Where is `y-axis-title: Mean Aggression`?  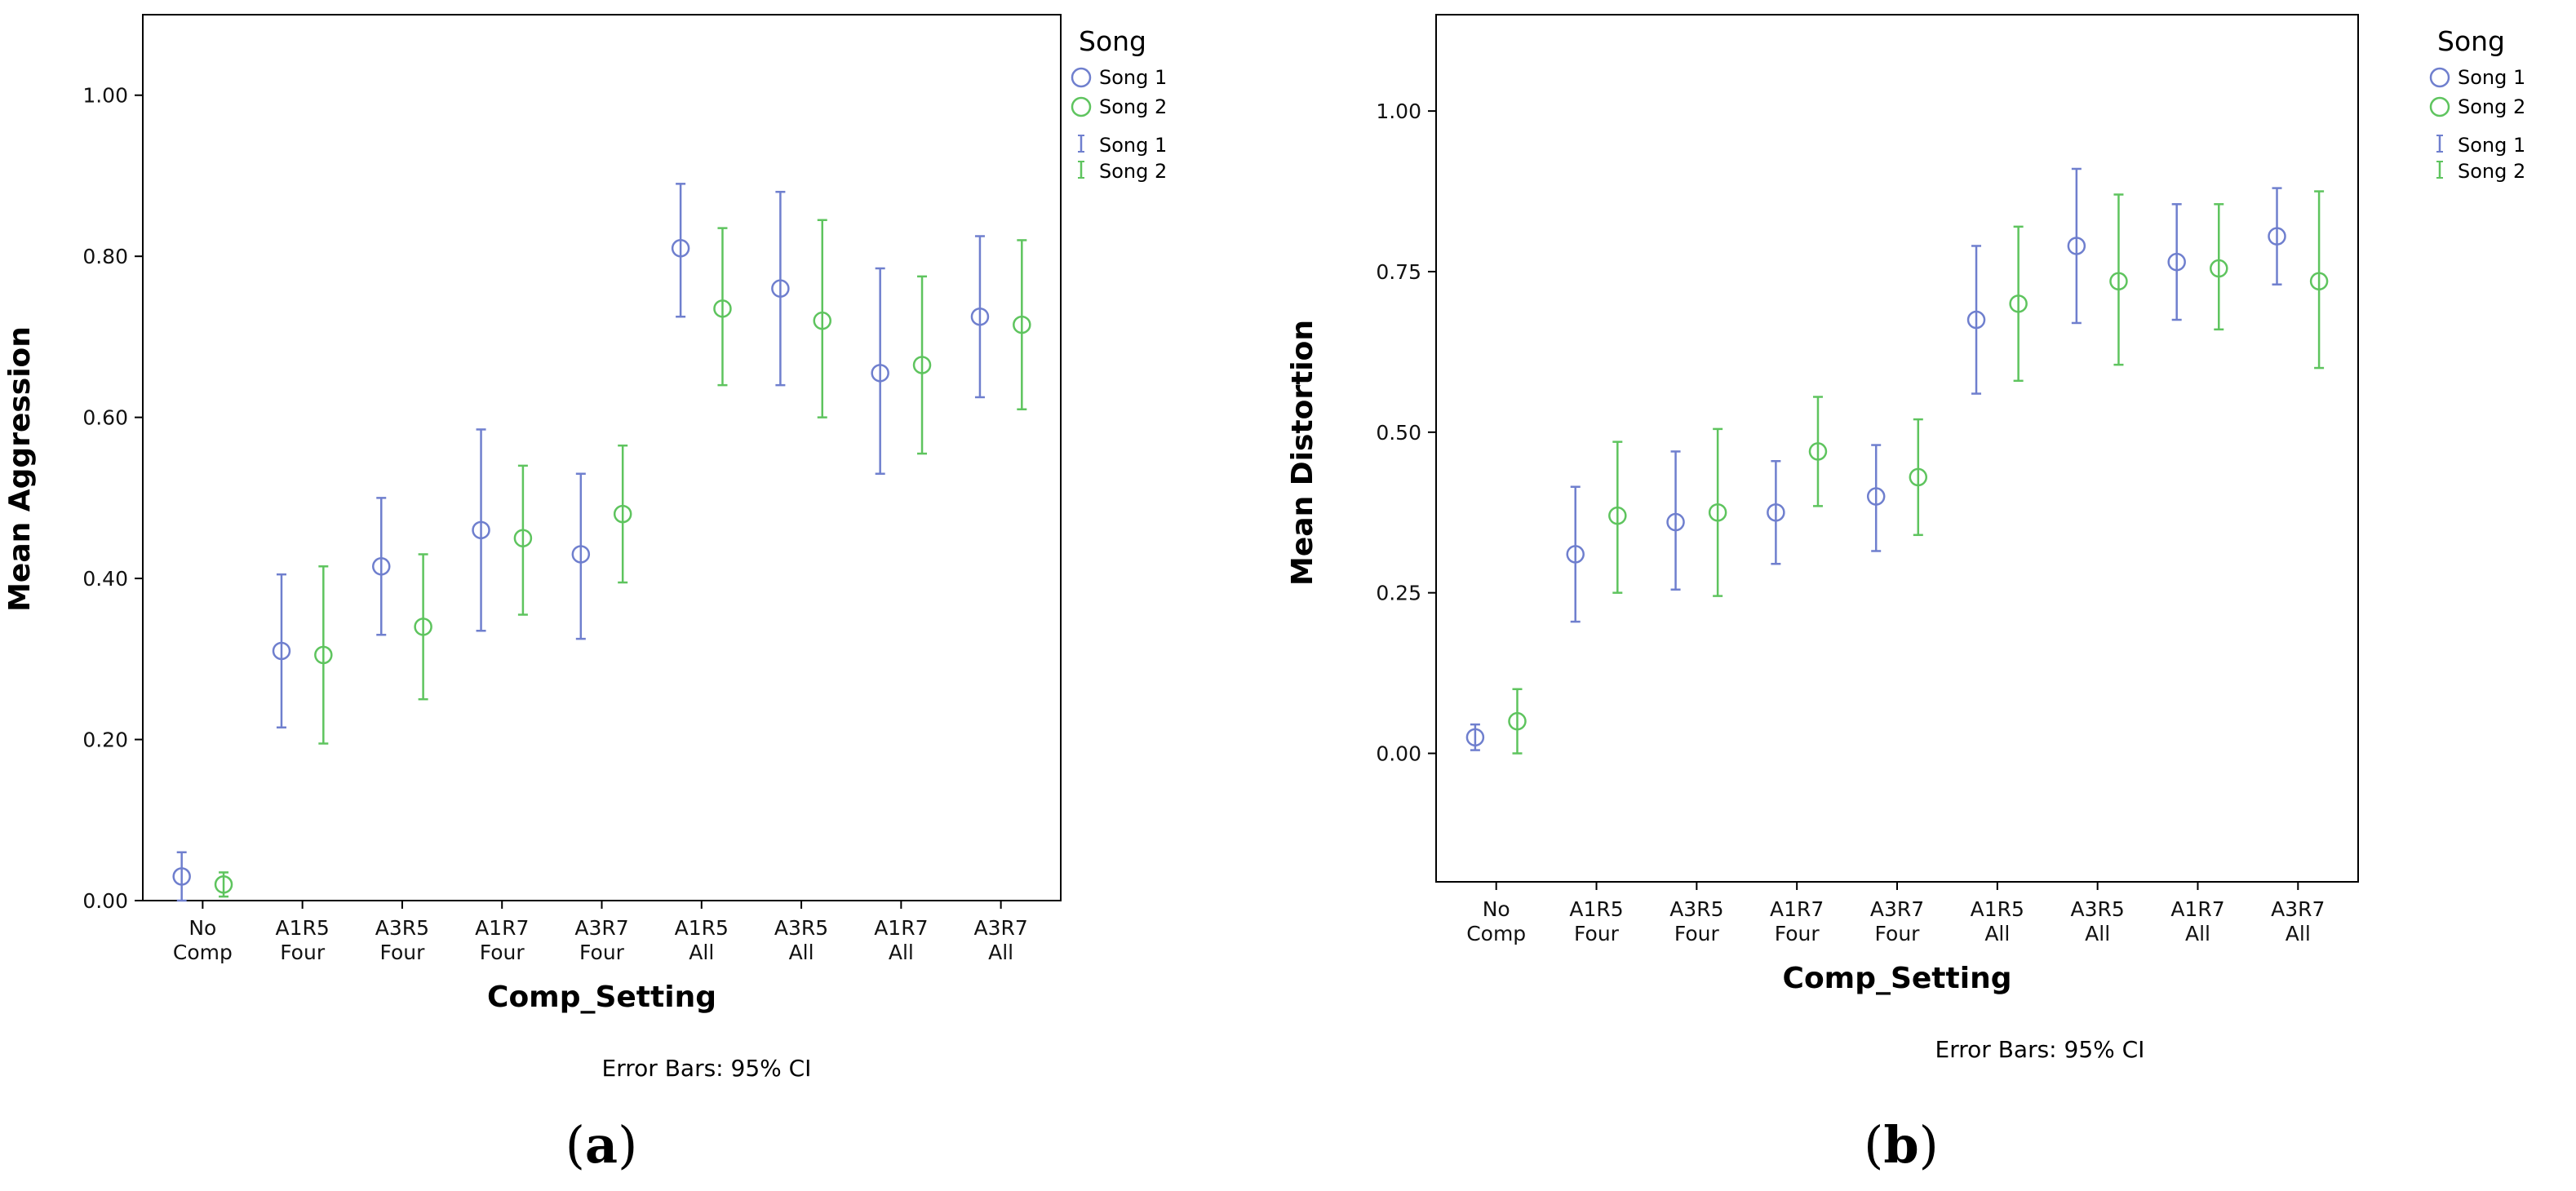
y-axis-title: Mean Aggression is located at coordinates (20, 469).